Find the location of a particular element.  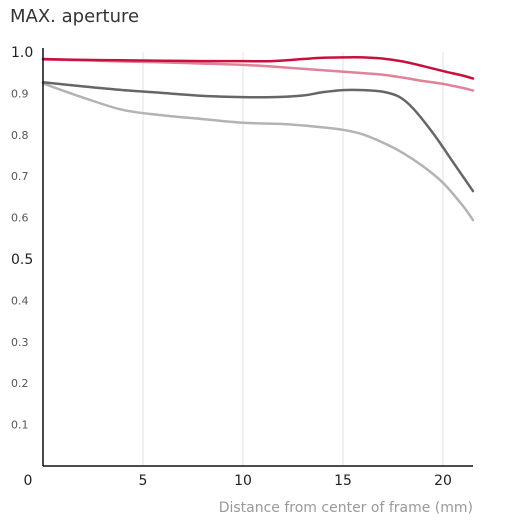

y-tick-label: 1.0 is located at coordinates (22, 53).